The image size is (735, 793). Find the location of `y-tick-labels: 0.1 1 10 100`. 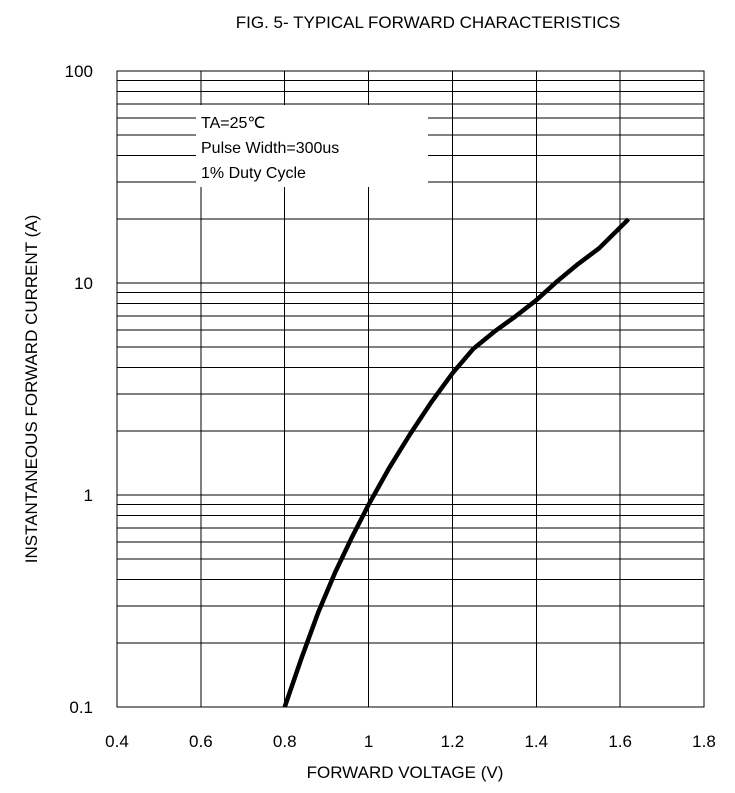

y-tick-labels: 0.1 1 10 100 is located at coordinates (79, 389).